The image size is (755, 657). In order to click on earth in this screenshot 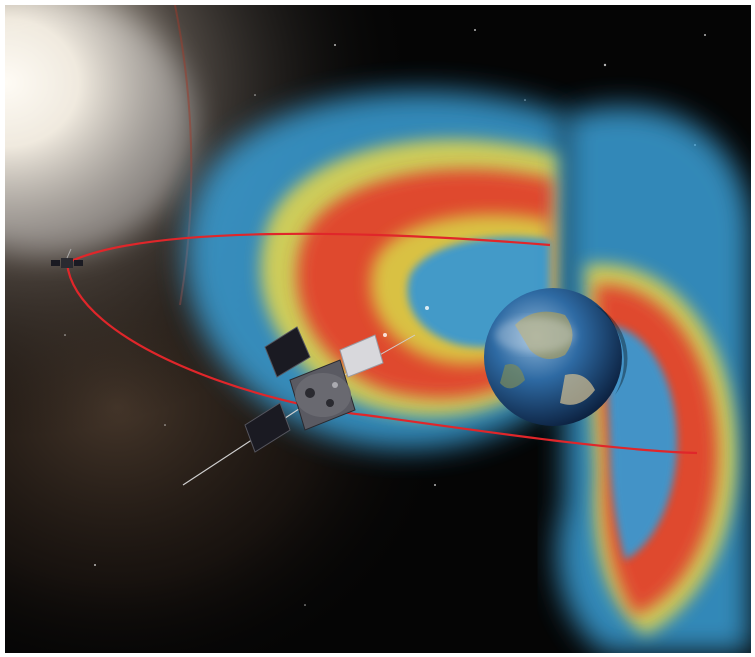, I will do `click(556, 357)`.